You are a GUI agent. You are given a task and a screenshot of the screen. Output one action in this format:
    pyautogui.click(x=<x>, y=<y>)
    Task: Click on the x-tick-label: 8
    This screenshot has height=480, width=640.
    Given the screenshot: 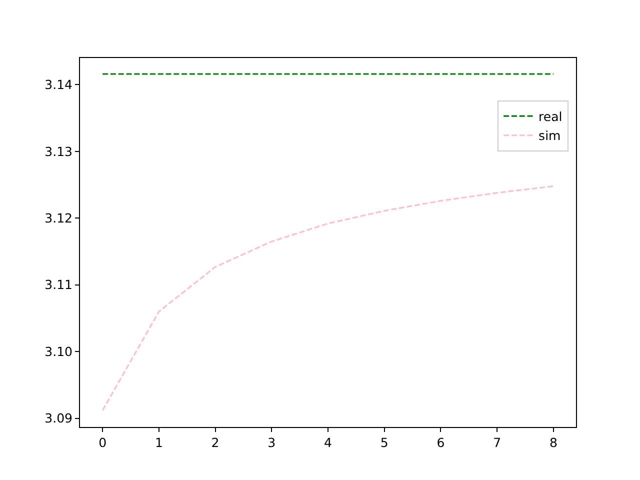 What is the action you would take?
    pyautogui.click(x=553, y=442)
    